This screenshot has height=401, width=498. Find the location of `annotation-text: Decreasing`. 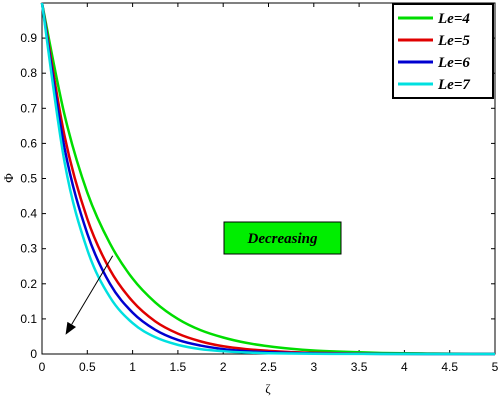

annotation-text: Decreasing is located at coordinates (282, 239).